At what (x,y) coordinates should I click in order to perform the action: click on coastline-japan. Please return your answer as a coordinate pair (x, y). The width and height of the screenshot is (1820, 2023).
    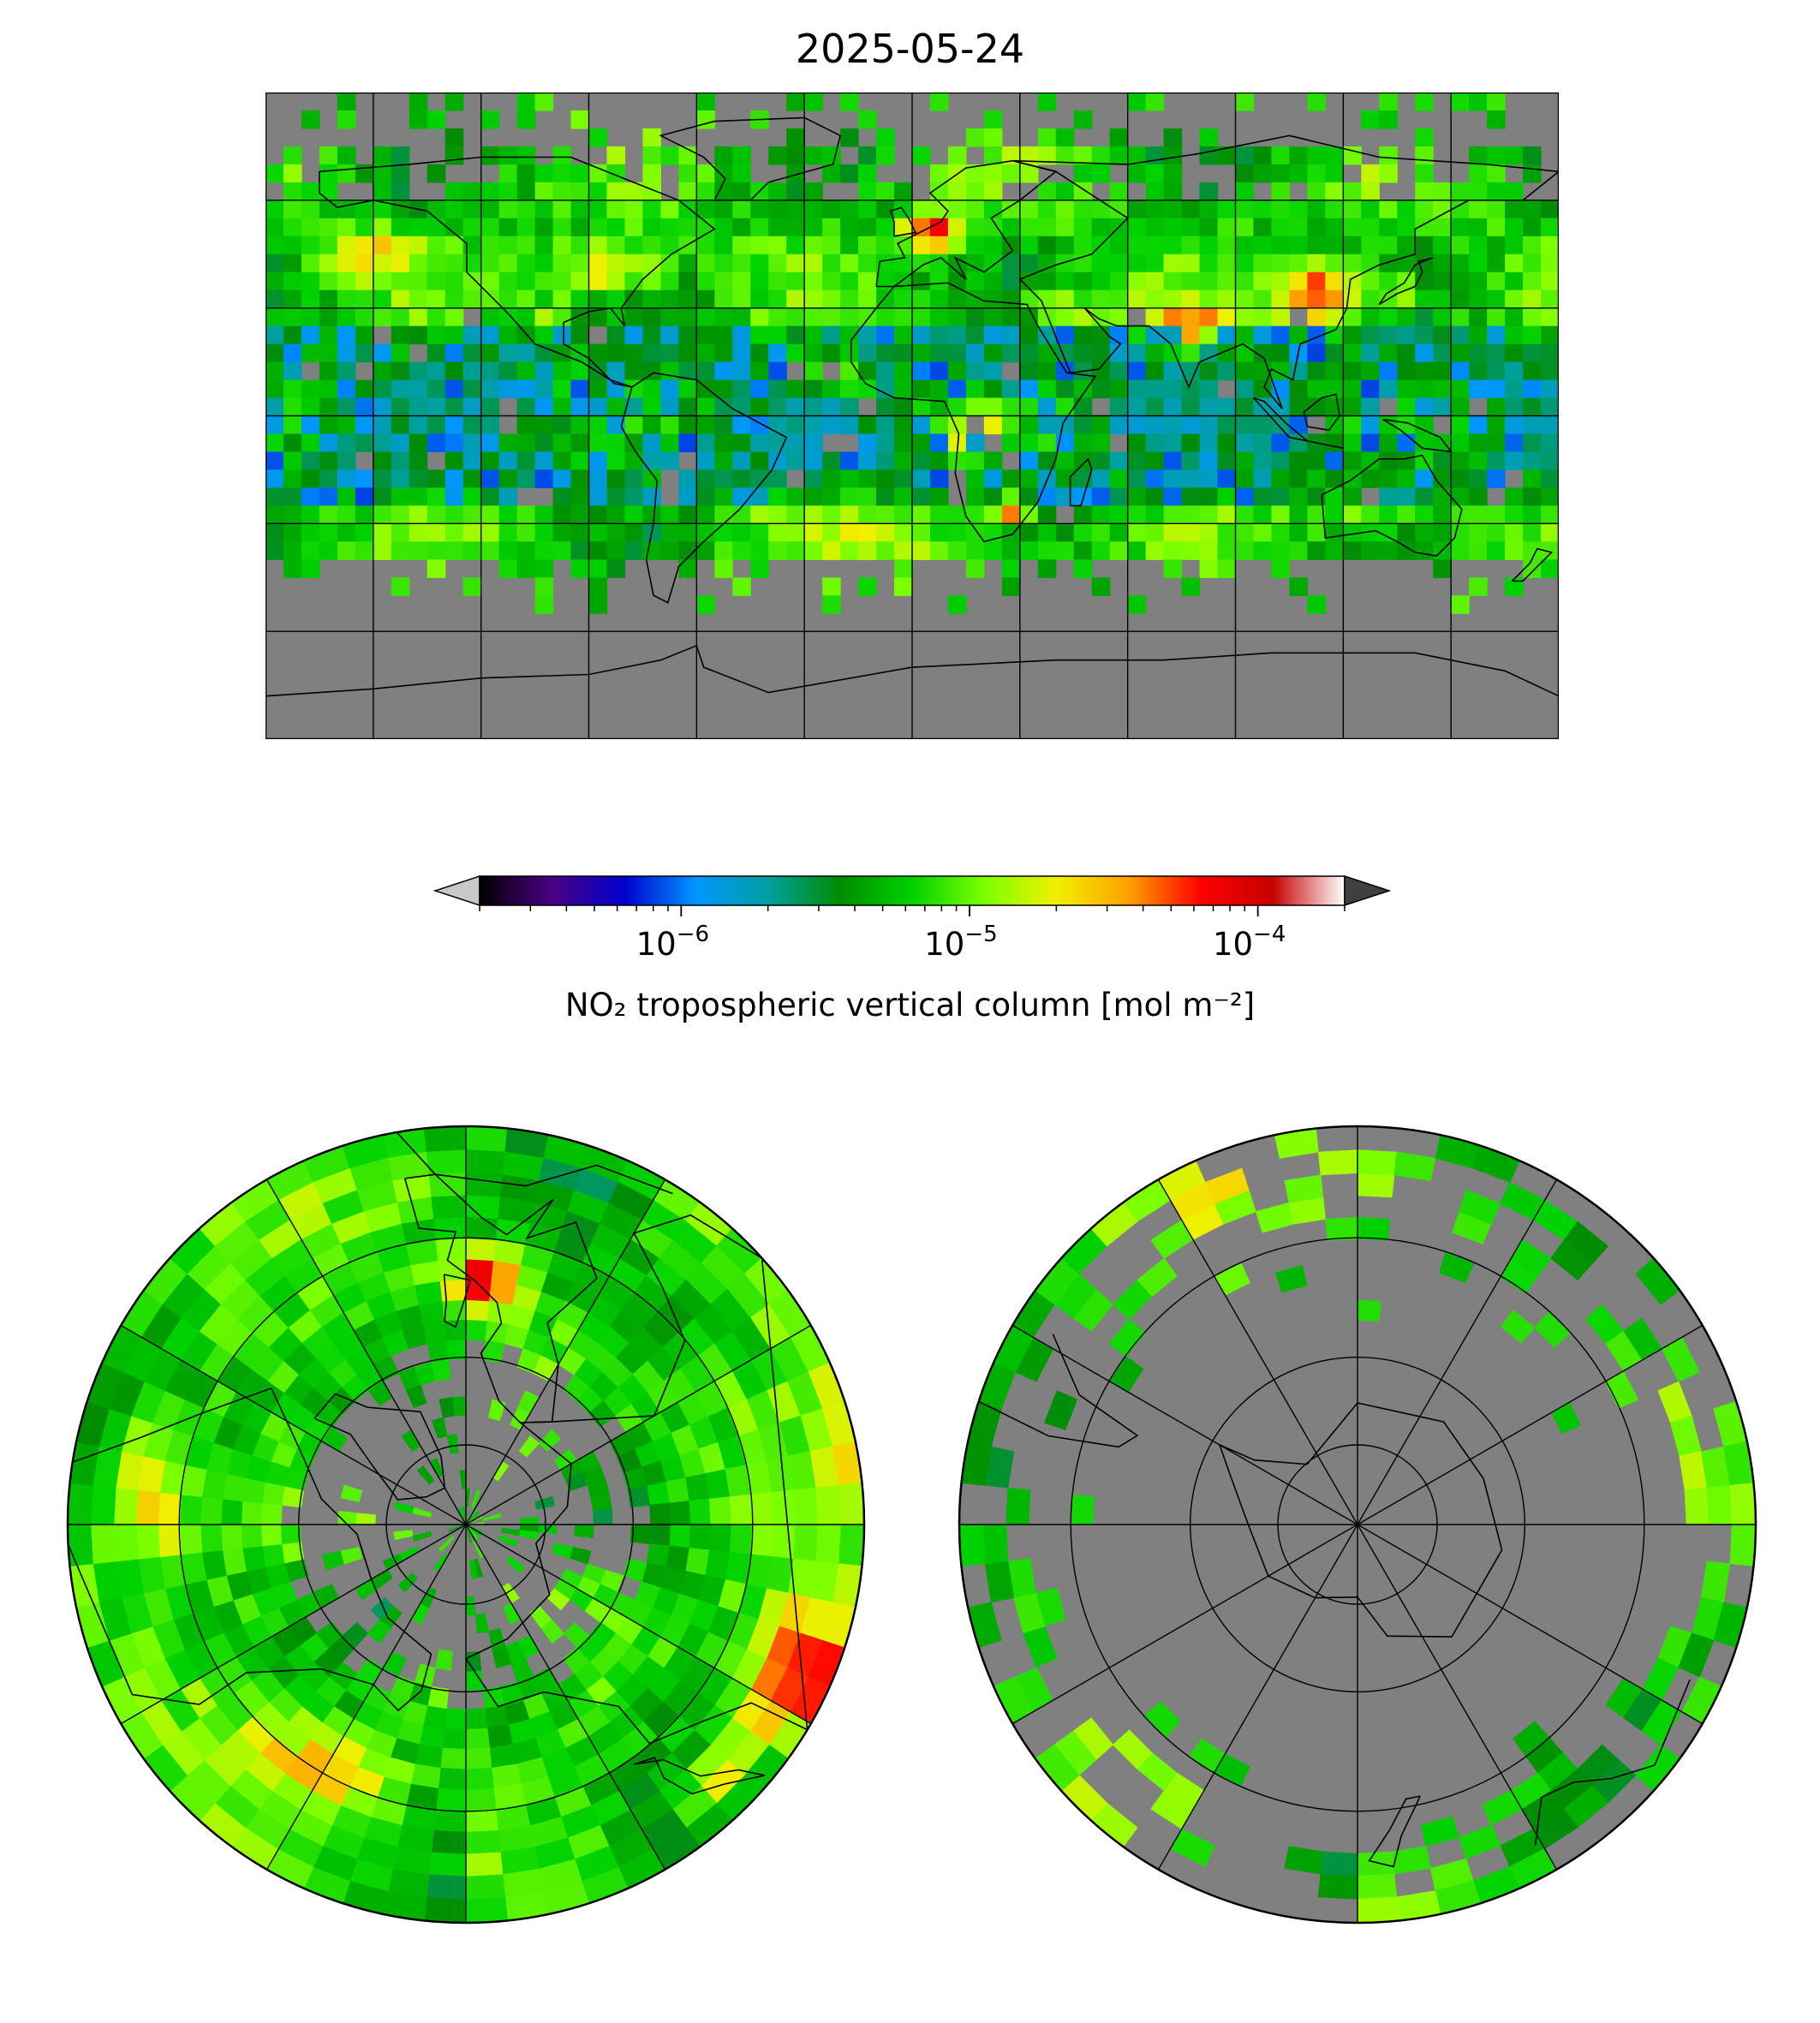
    Looking at the image, I should click on (699, 1776).